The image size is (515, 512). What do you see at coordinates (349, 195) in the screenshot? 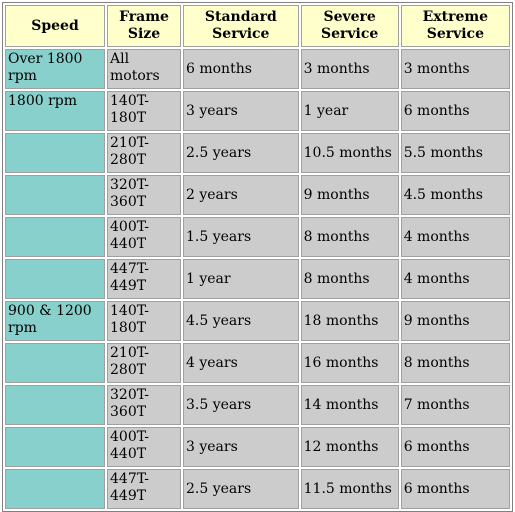
I see `severe-service-cell: 9 months` at bounding box center [349, 195].